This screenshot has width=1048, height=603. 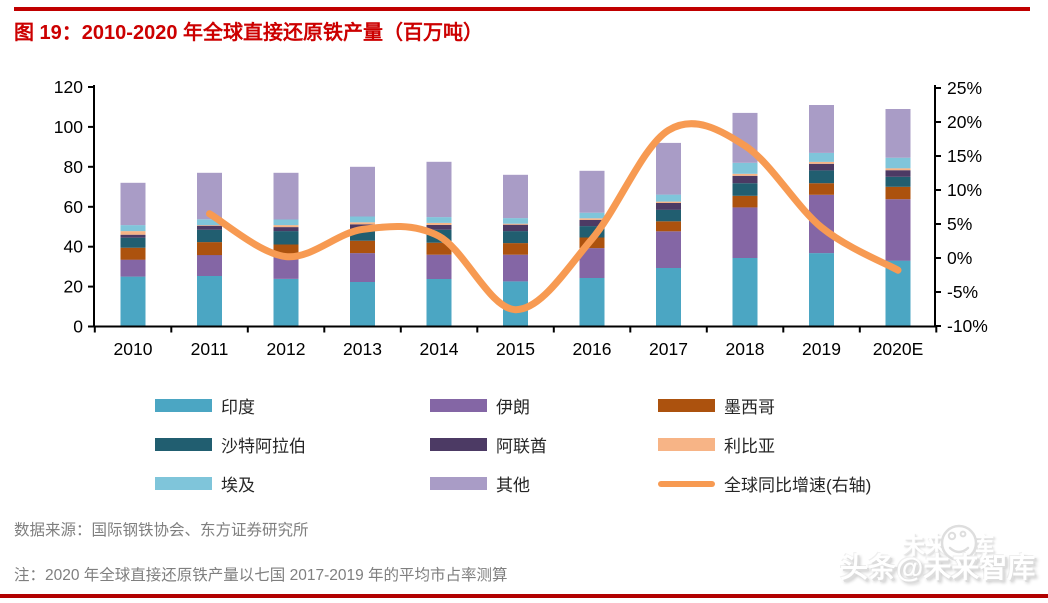 What do you see at coordinates (362, 223) in the screenshot?
I see `bar-segment-利比亚-2013` at bounding box center [362, 223].